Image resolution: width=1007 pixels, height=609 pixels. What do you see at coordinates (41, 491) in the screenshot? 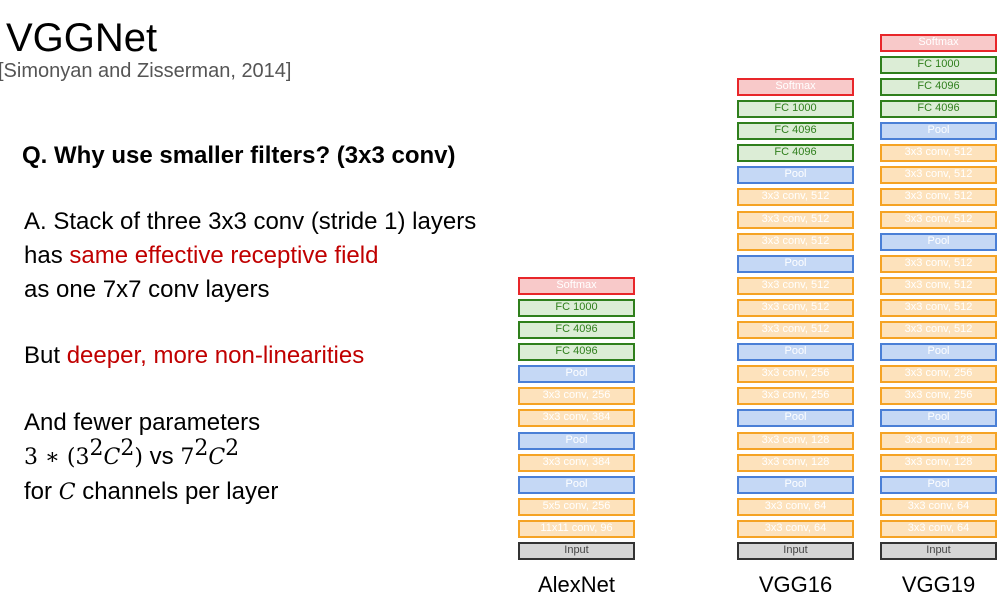
I see `for-prefix: for` at bounding box center [41, 491].